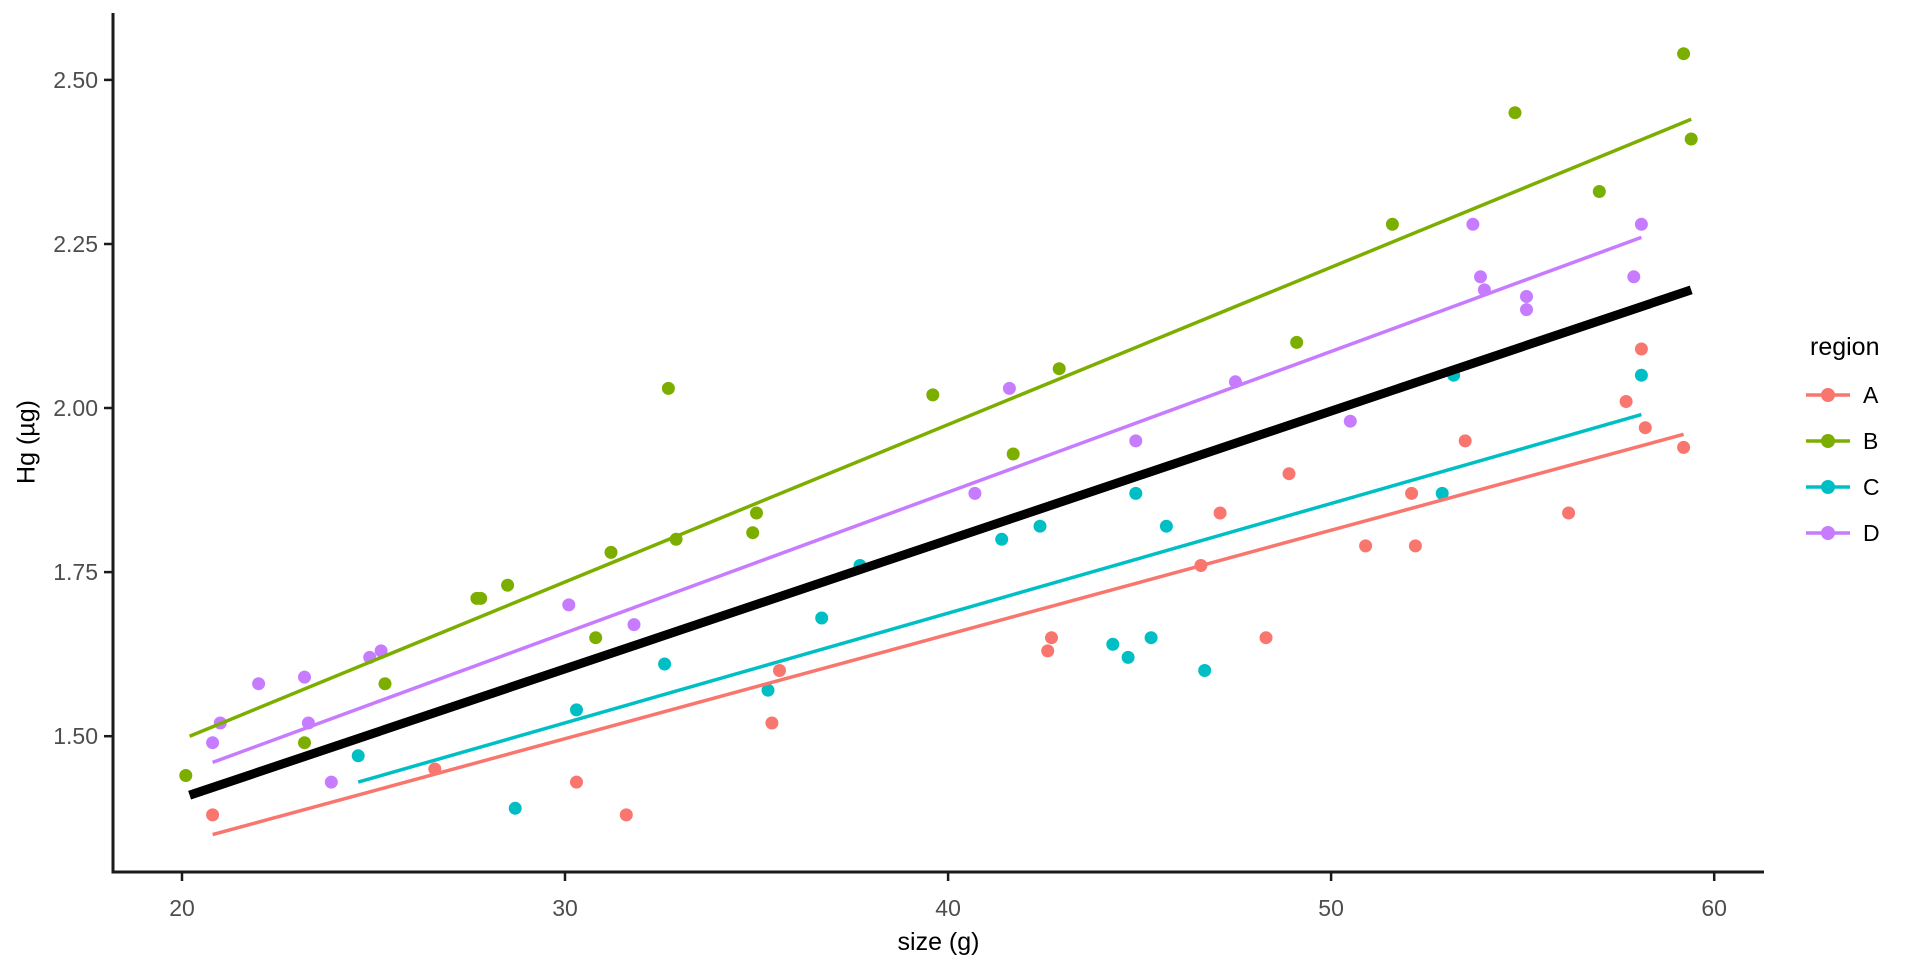 This screenshot has height=960, width=1920. I want to click on legend-key-a-icon, so click(1828, 395).